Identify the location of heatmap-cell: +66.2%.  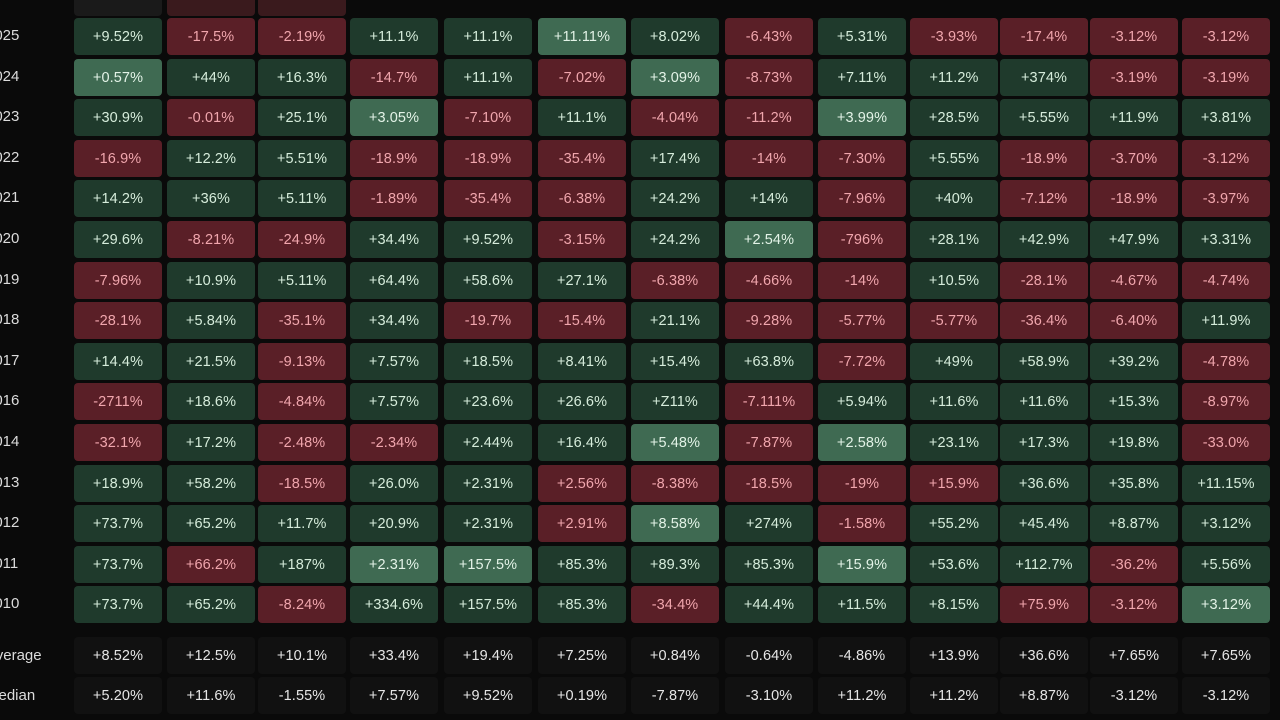
(211, 564).